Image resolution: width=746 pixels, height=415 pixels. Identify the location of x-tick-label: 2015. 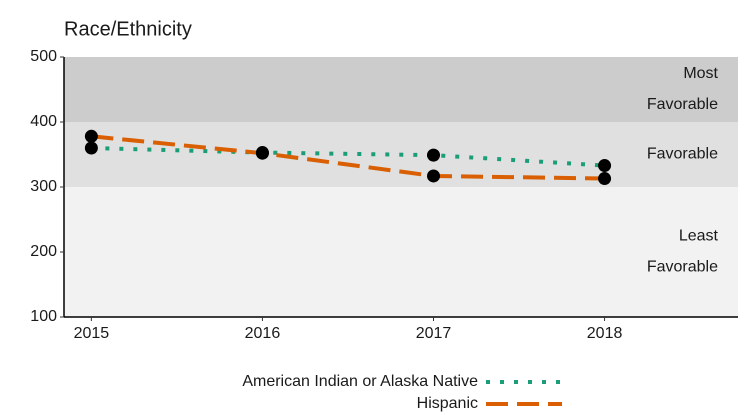
(92, 333).